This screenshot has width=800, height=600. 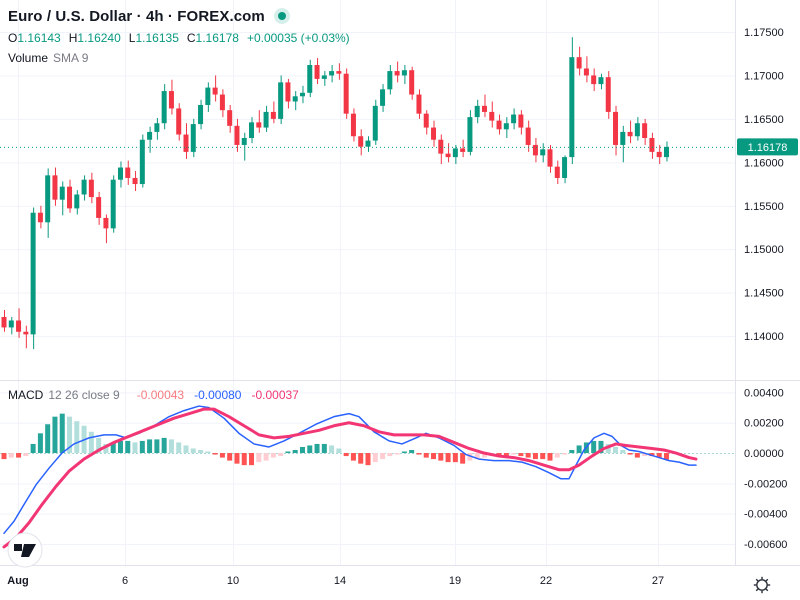 What do you see at coordinates (764, 207) in the screenshot?
I see `svg-text: 1.15500` at bounding box center [764, 207].